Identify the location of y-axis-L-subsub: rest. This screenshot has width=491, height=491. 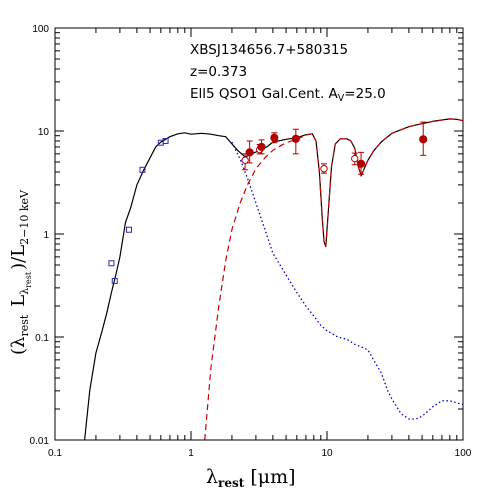
(28, 279).